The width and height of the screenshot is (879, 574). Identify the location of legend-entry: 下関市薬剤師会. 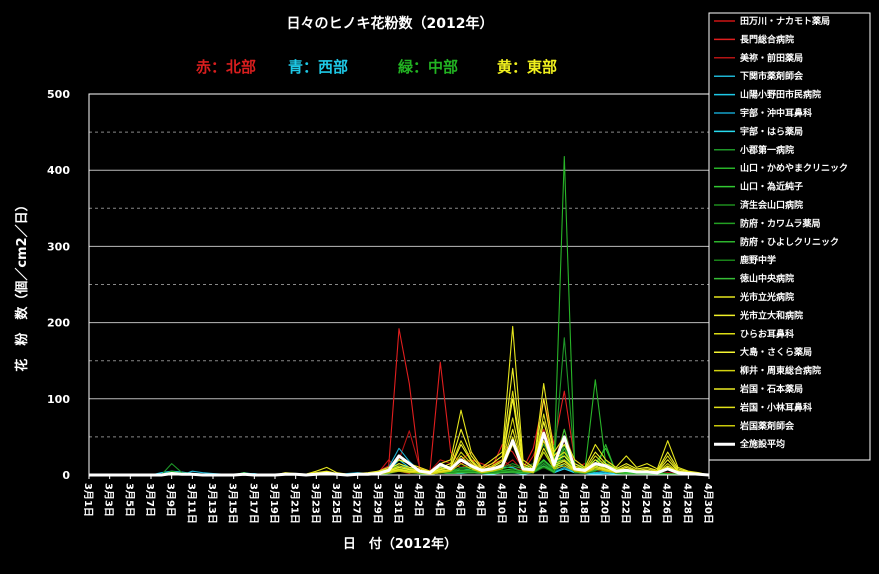
(772, 76).